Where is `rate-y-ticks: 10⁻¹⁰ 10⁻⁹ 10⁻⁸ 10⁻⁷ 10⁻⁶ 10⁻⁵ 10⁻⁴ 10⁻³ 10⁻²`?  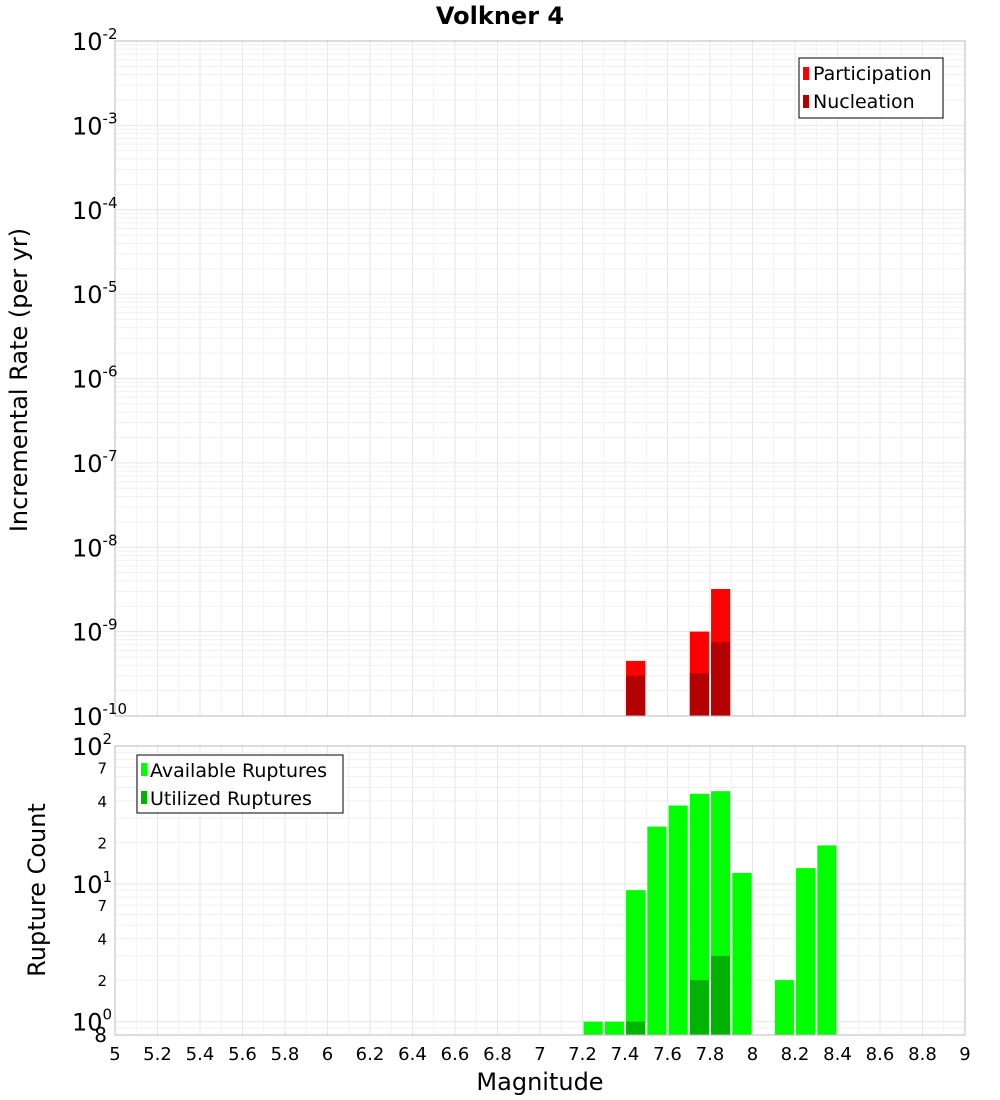 rate-y-ticks: 10⁻¹⁰ 10⁻⁹ 10⁻⁸ 10⁻⁷ 10⁻⁶ 10⁻⁵ 10⁻⁴ 10⁻³ 10⁻² is located at coordinates (99, 378).